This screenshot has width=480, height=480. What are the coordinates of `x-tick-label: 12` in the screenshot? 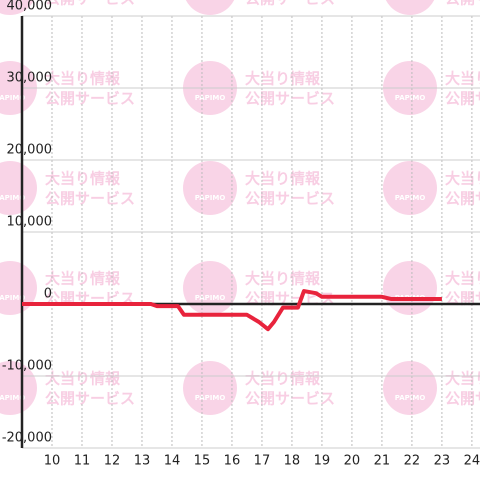 It's located at (112, 461).